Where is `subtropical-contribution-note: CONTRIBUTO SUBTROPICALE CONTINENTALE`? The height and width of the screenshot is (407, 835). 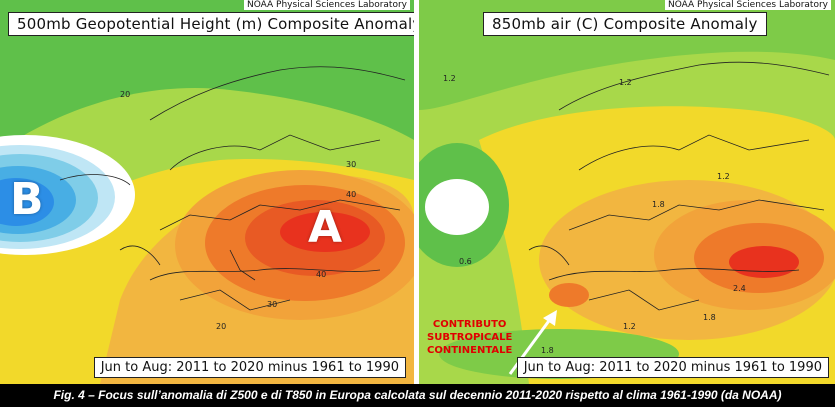
subtropical-contribution-note: CONTRIBUTO SUBTROPICALE CONTINENTALE is located at coordinates (470, 337).